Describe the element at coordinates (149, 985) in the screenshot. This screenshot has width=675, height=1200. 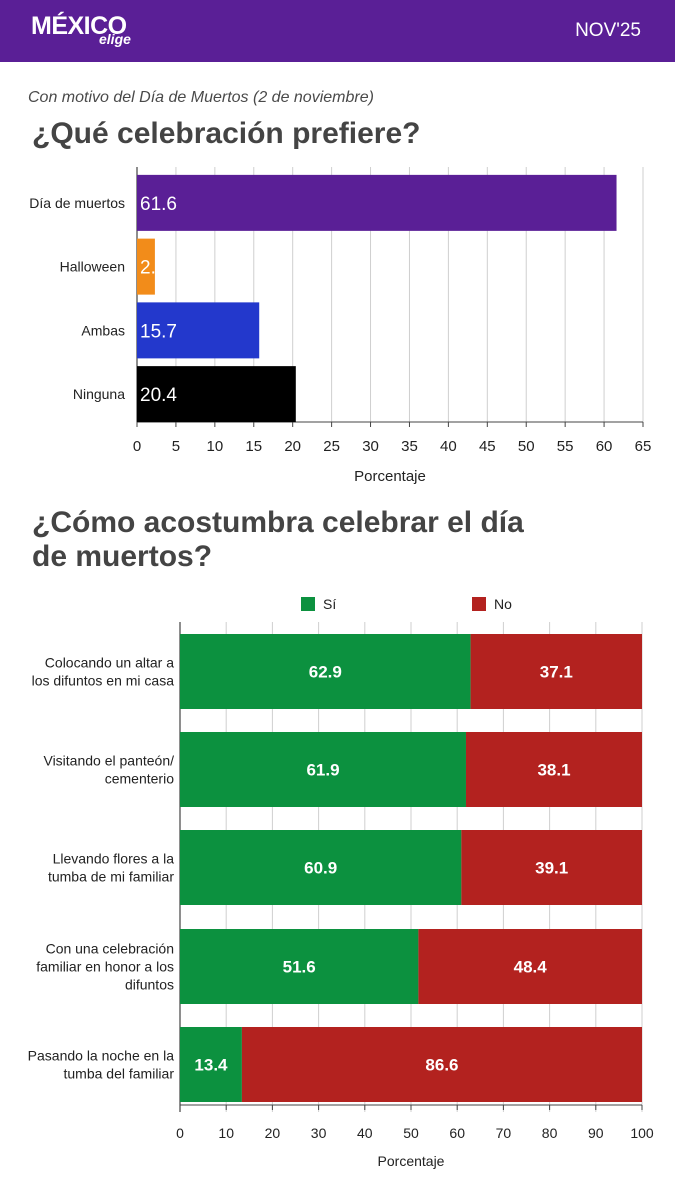
I see `category-label: difuntos` at that location.